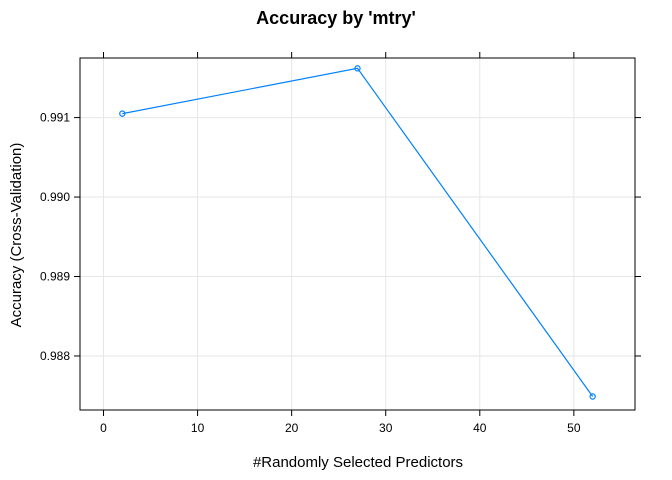 The image size is (672, 480). I want to click on x-tick-label: 20, so click(292, 428).